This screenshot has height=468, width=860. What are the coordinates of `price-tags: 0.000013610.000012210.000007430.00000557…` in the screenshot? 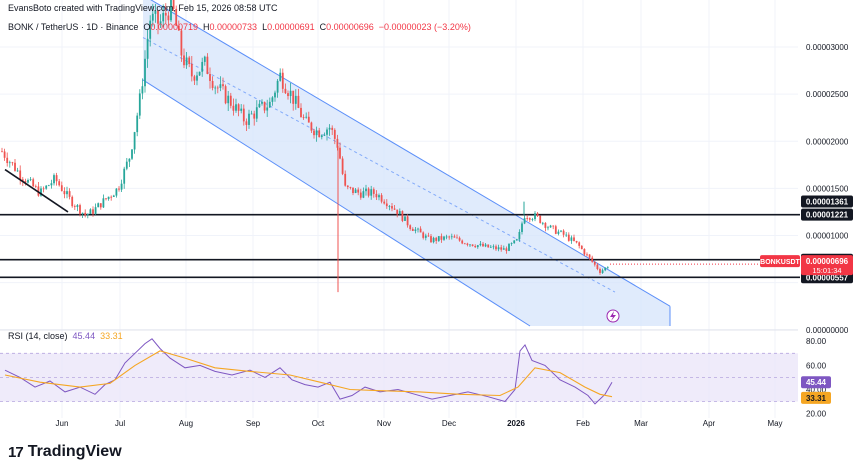 It's located at (806, 299).